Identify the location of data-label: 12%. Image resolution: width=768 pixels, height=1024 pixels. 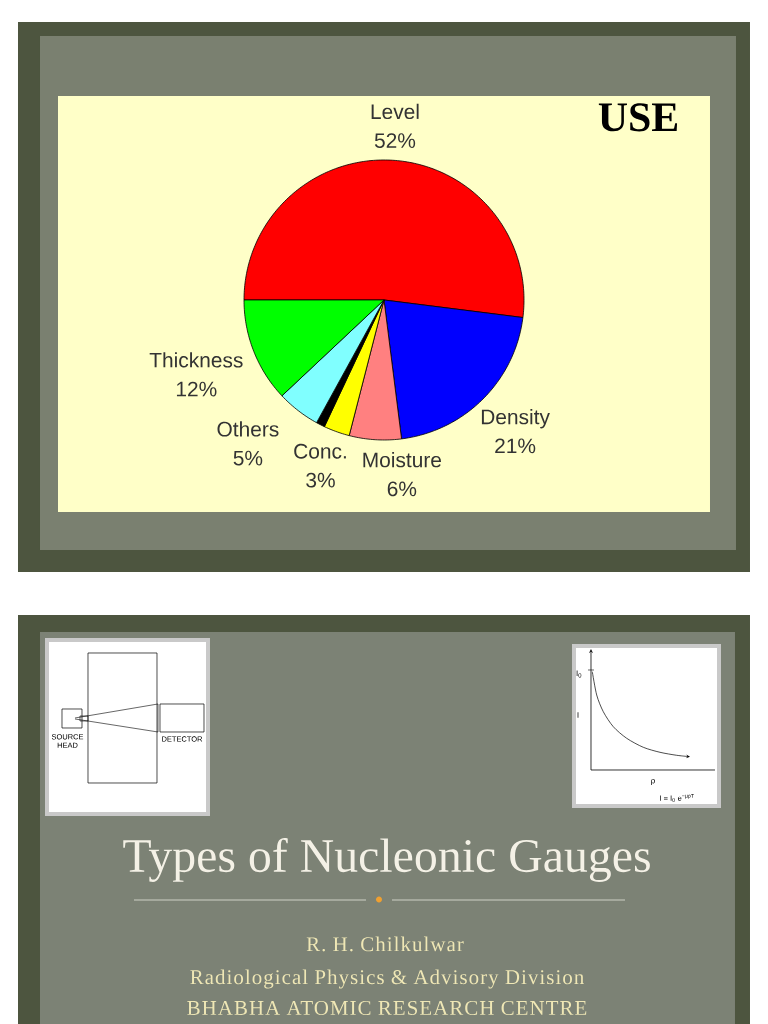
(196, 389).